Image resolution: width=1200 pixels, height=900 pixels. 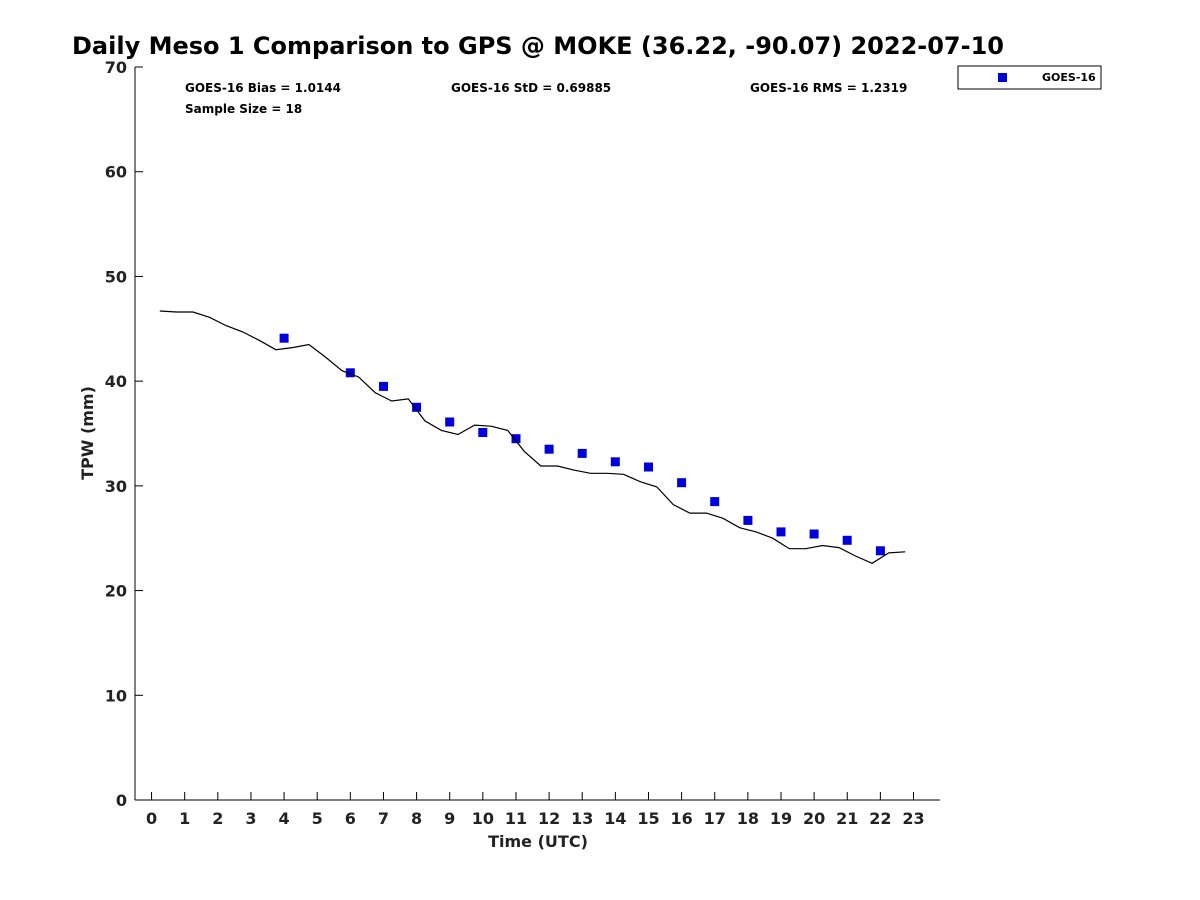 I want to click on y-tick-label: 20, so click(x=116, y=591).